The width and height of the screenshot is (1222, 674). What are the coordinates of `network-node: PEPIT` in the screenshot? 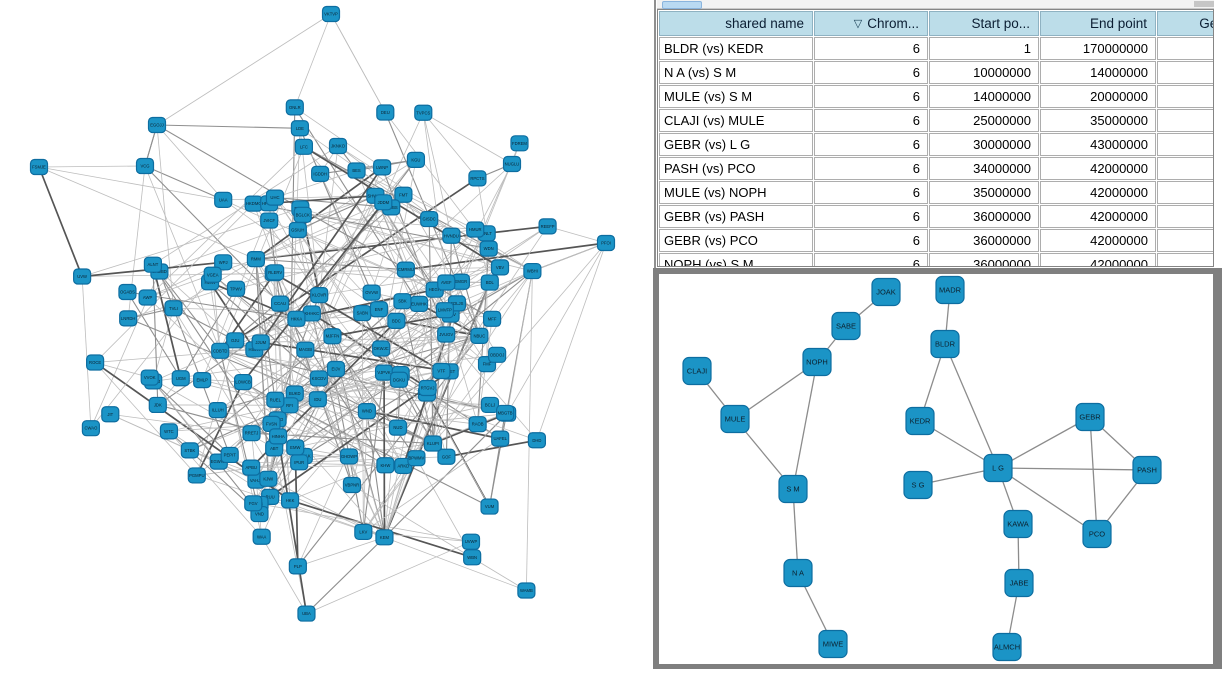 It's located at (229, 454).